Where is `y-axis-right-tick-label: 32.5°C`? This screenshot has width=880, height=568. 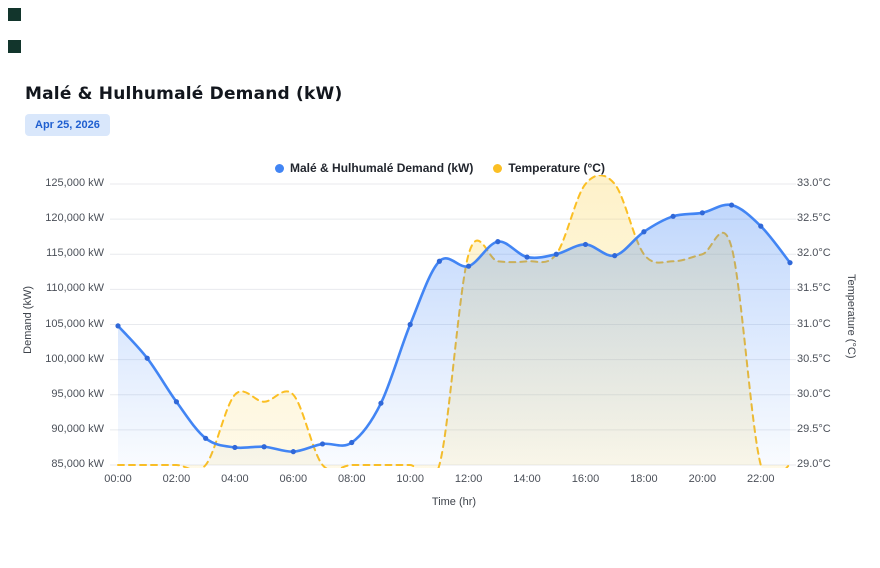 y-axis-right-tick-label: 32.5°C is located at coordinates (814, 218).